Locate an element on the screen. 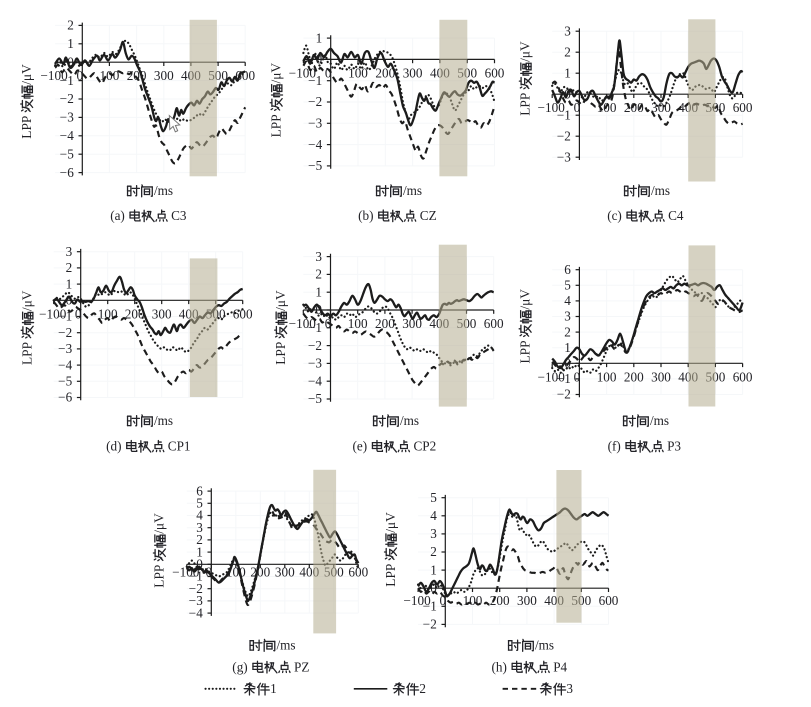 This screenshot has width=811, height=707. svg-text: (e) is located at coordinates (360, 446).